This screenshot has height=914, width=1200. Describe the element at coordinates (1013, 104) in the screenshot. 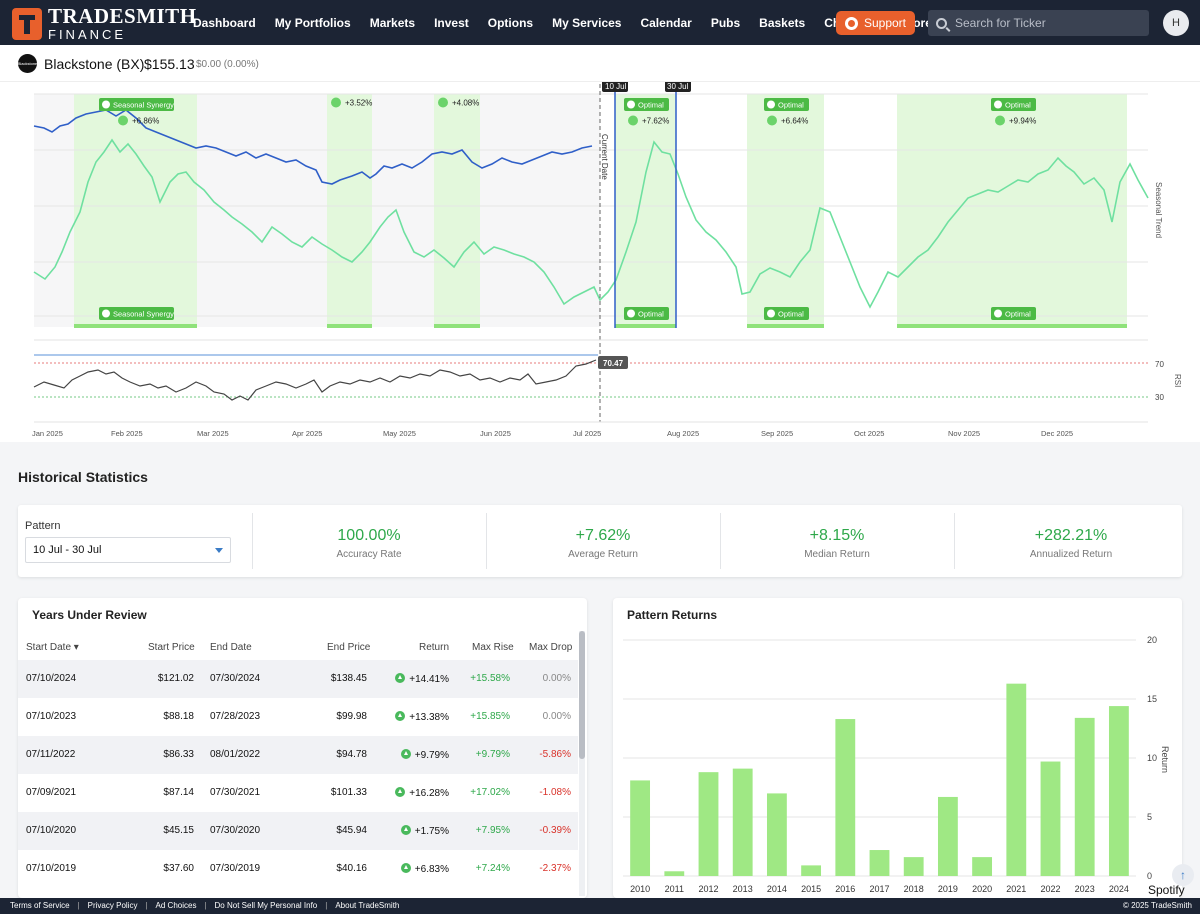

I see `zone-badge-6: Optimal` at that location.